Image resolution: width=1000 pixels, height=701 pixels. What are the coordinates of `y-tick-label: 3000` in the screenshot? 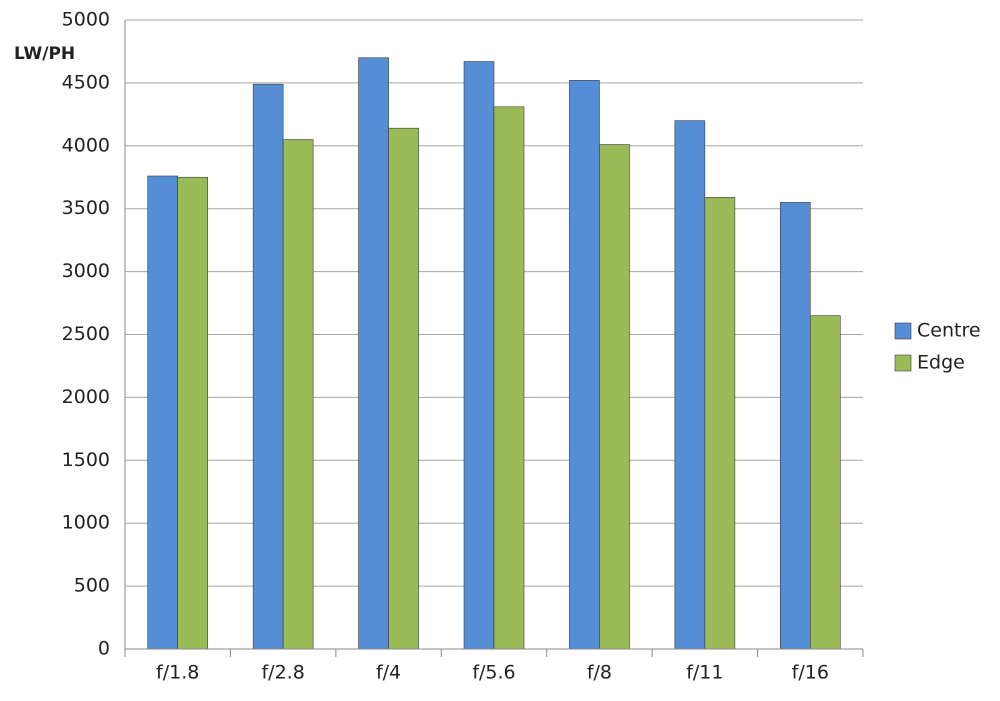 It's located at (86, 271).